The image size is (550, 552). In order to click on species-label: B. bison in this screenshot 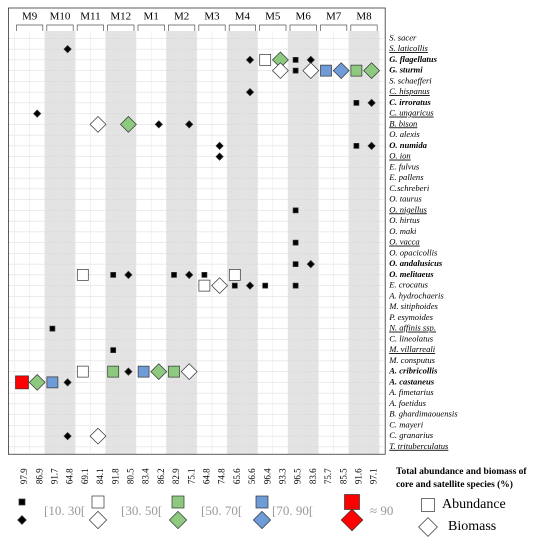, I will do `click(403, 123)`.